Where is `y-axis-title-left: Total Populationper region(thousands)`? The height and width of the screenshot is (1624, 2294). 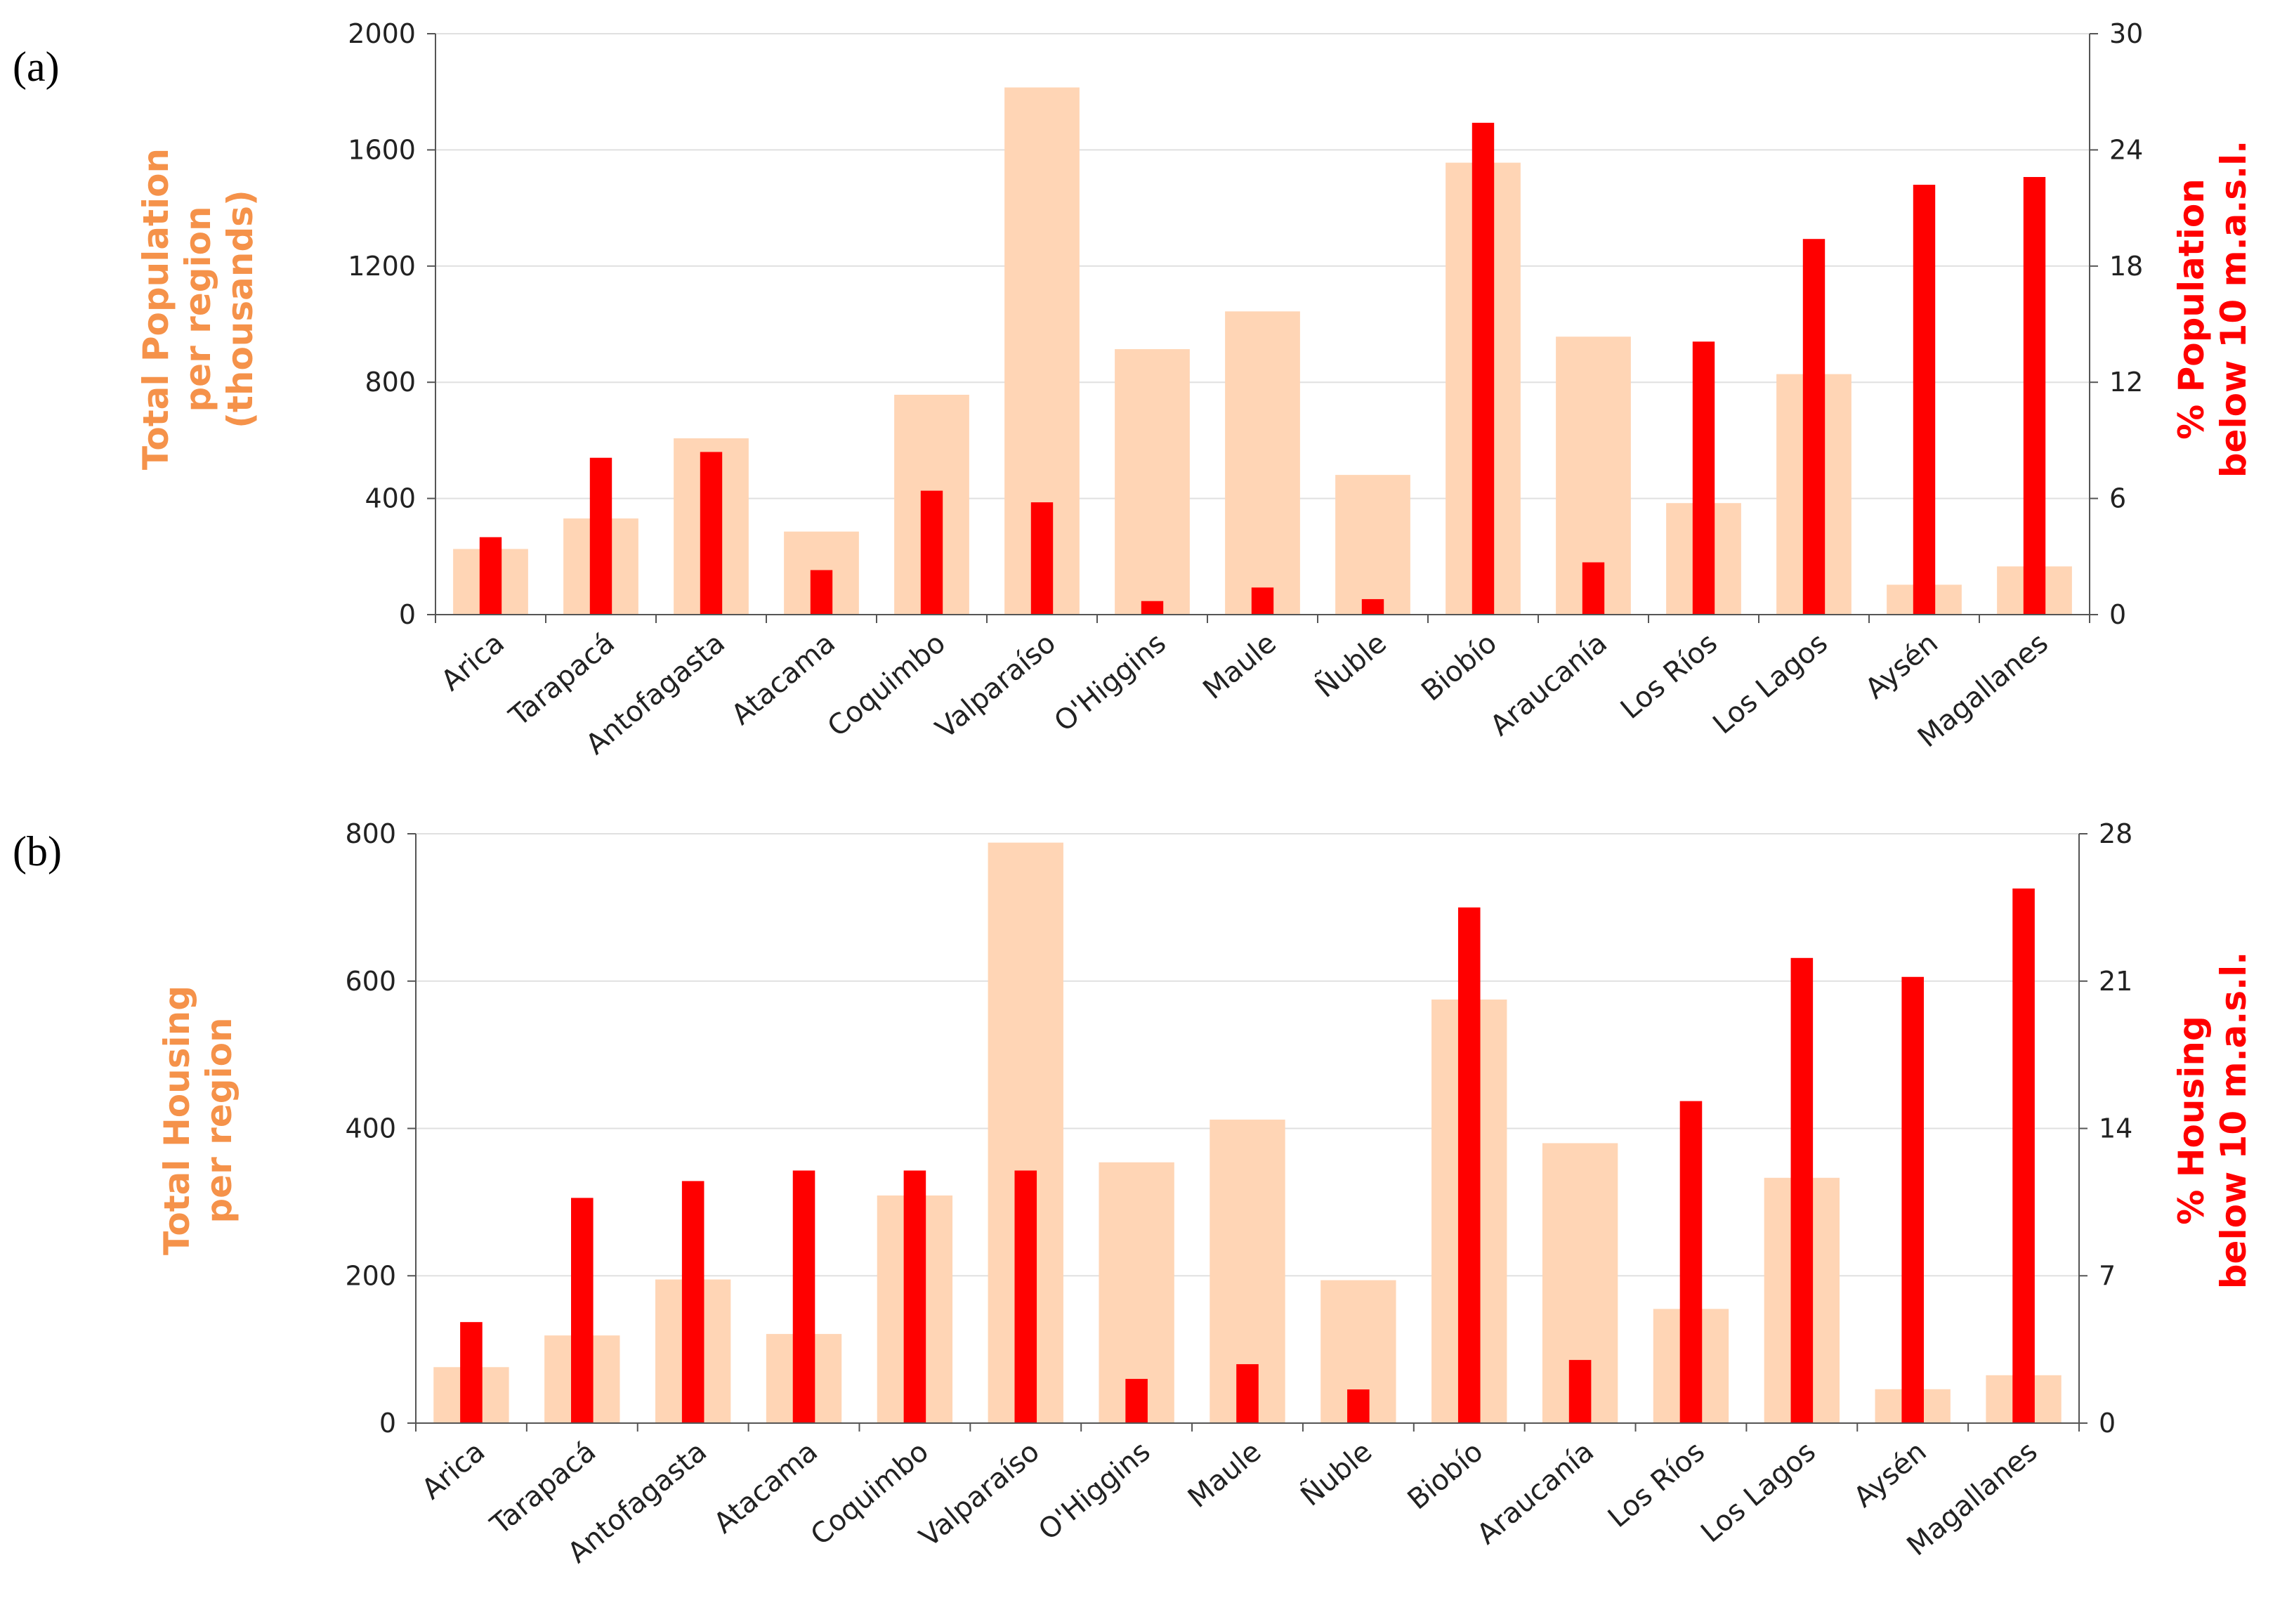 y-axis-title-left: Total Populationper region(thousands) is located at coordinates (199, 309).